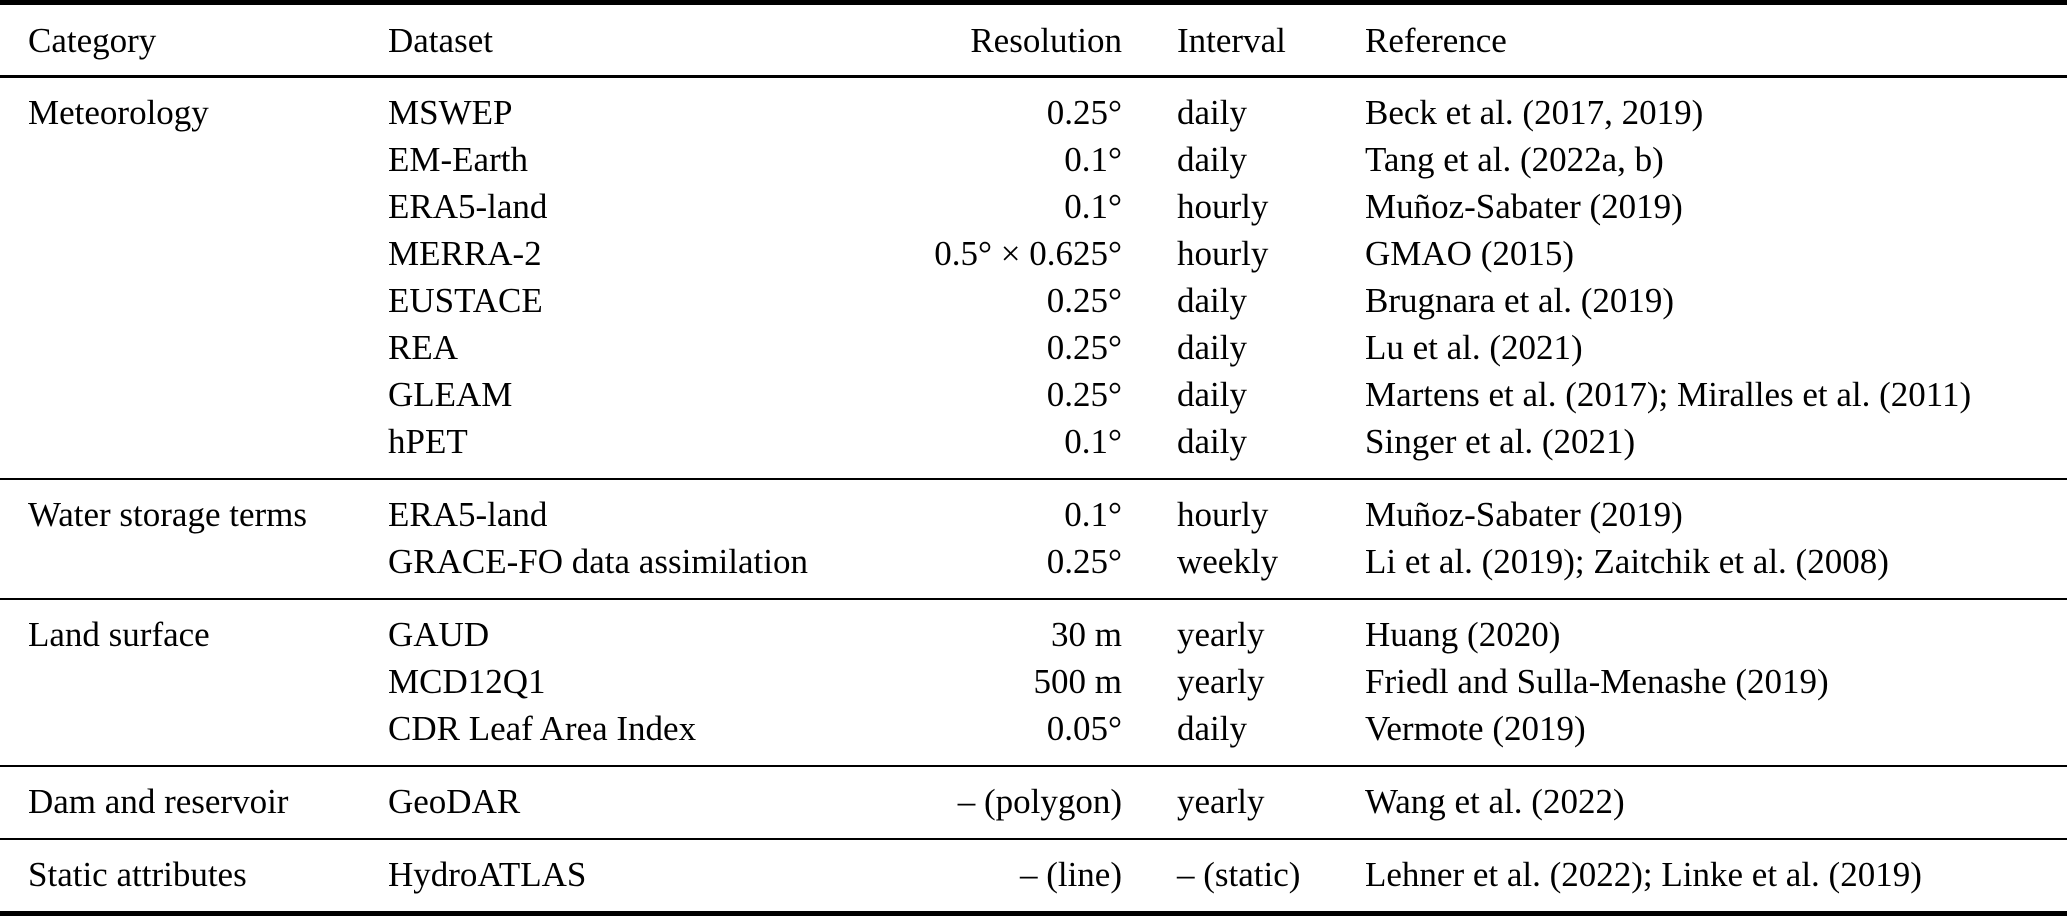  I want to click on cell-resolution: 30 m, so click(1086, 634).